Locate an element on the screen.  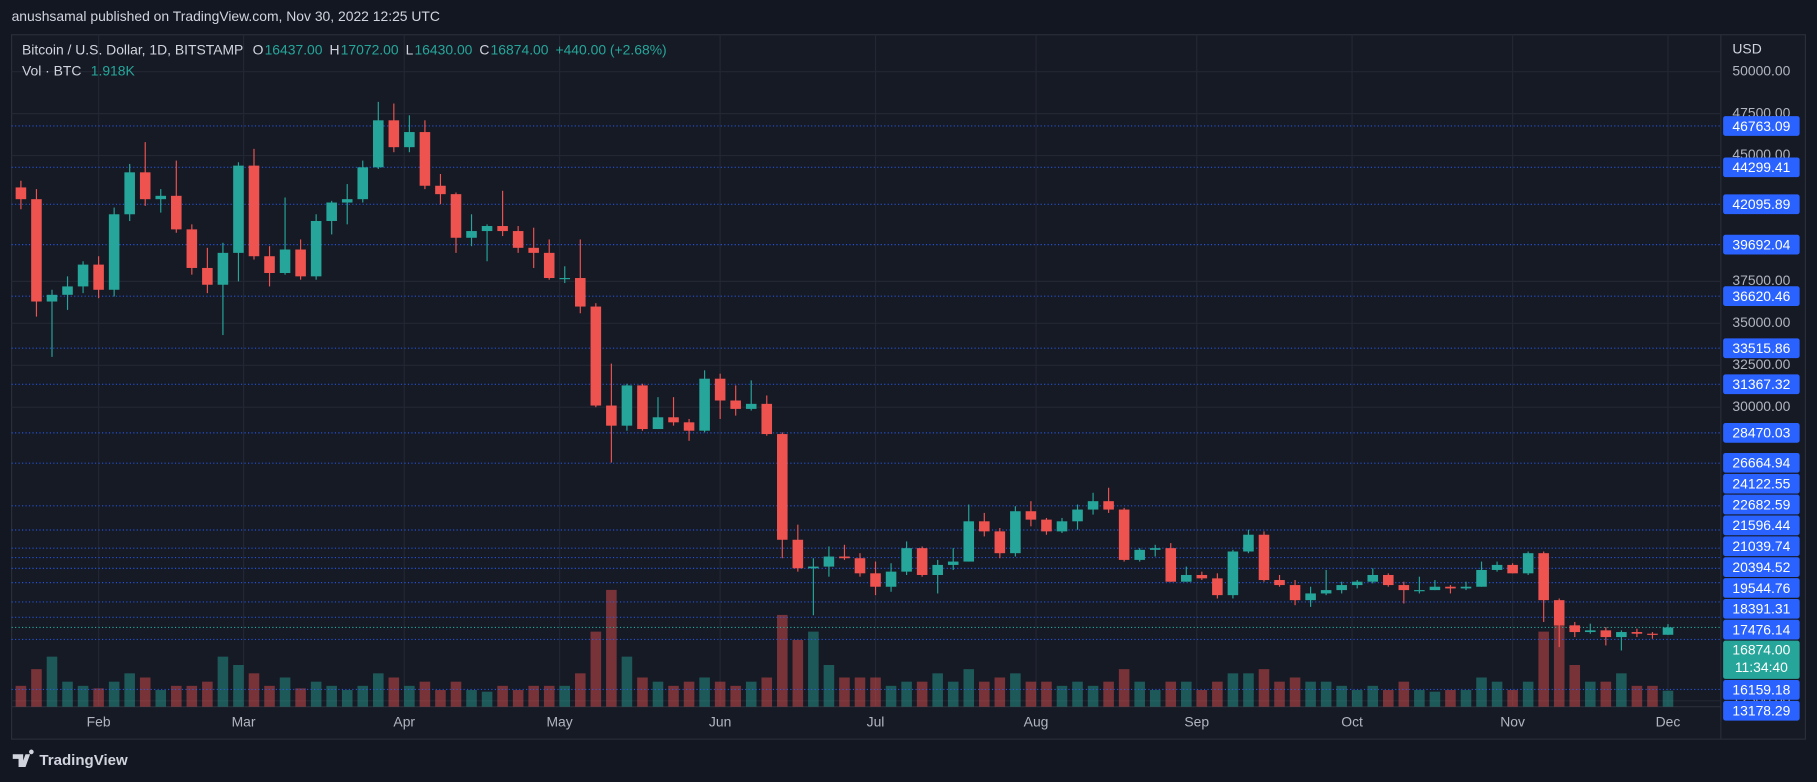
level-label: 42095.89 is located at coordinates (1761, 204).